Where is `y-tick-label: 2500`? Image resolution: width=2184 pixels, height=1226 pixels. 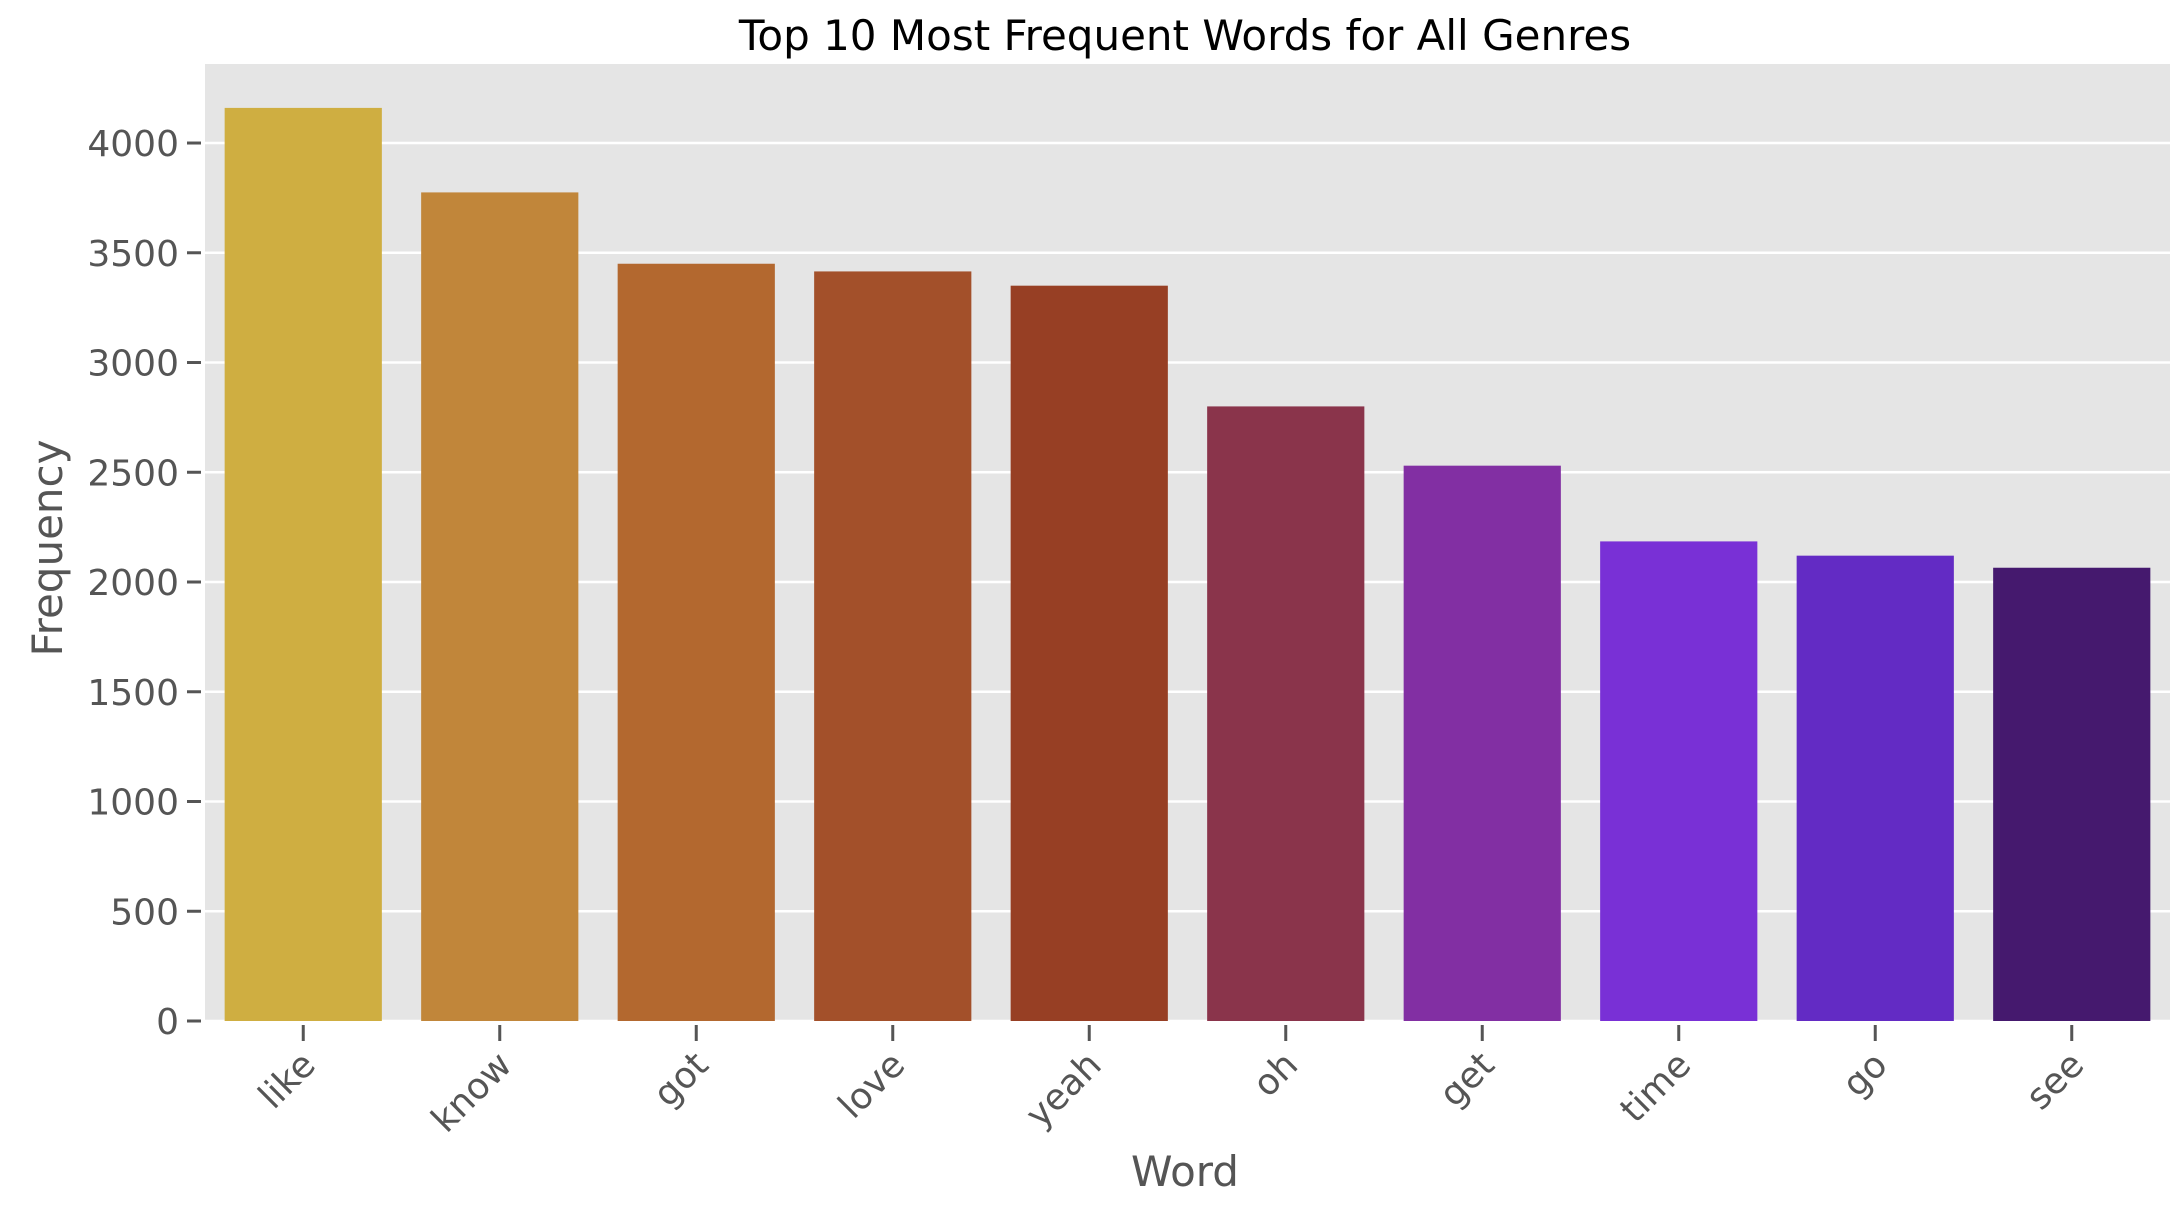
y-tick-label: 2500 is located at coordinates (133, 473).